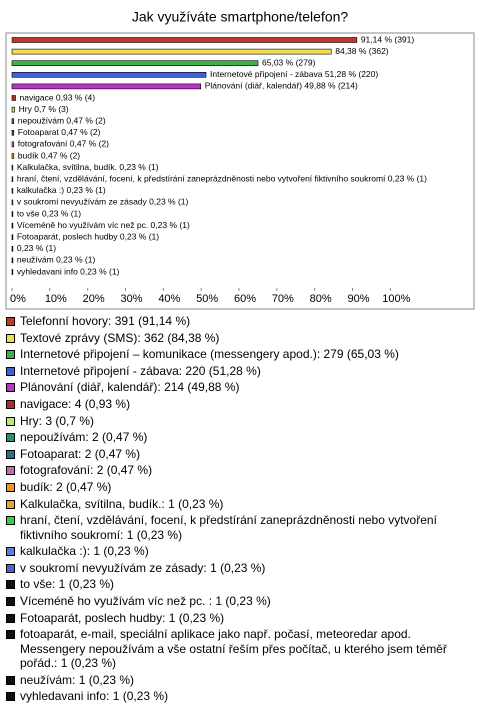 The height and width of the screenshot is (715, 480). What do you see at coordinates (239, 551) in the screenshot?
I see `legend-item: kalkulačka :): 1 (0,23 %)` at bounding box center [239, 551].